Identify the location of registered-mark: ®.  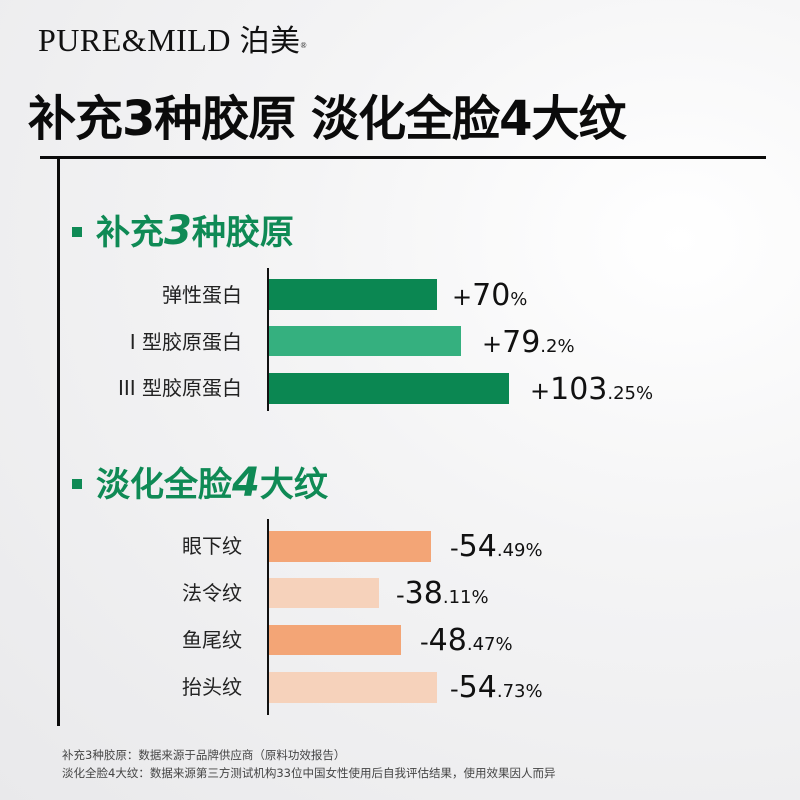
(304, 45).